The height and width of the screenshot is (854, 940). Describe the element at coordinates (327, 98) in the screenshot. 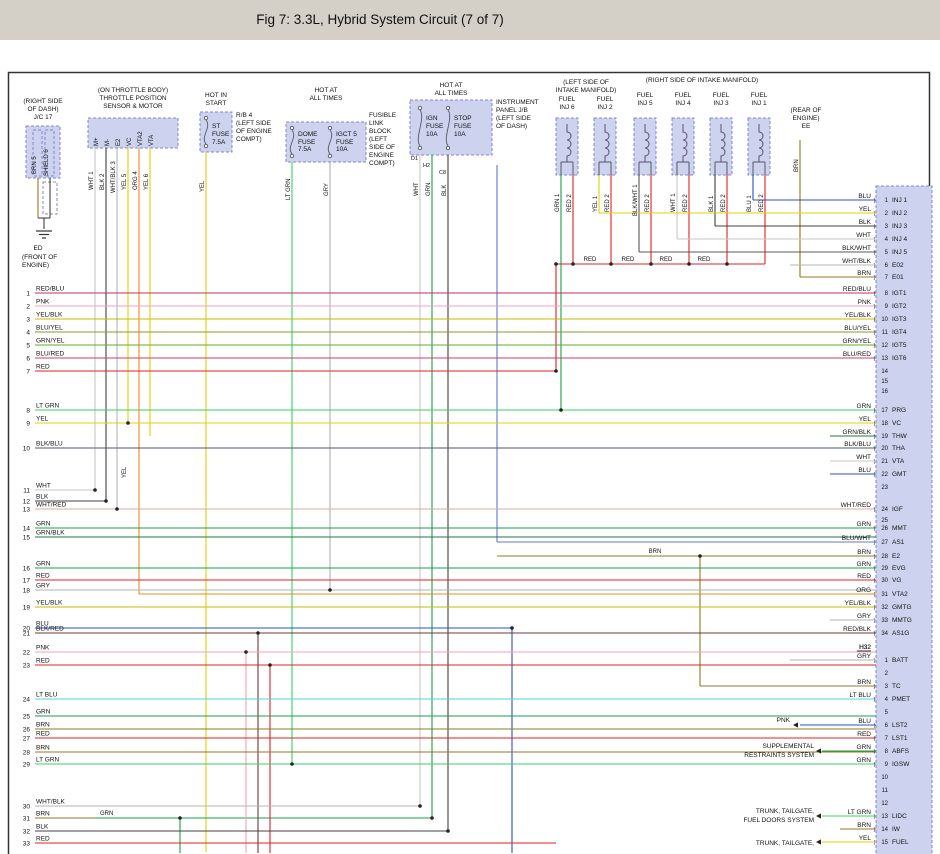

I see `diagram-text: ALL TIMES` at that location.